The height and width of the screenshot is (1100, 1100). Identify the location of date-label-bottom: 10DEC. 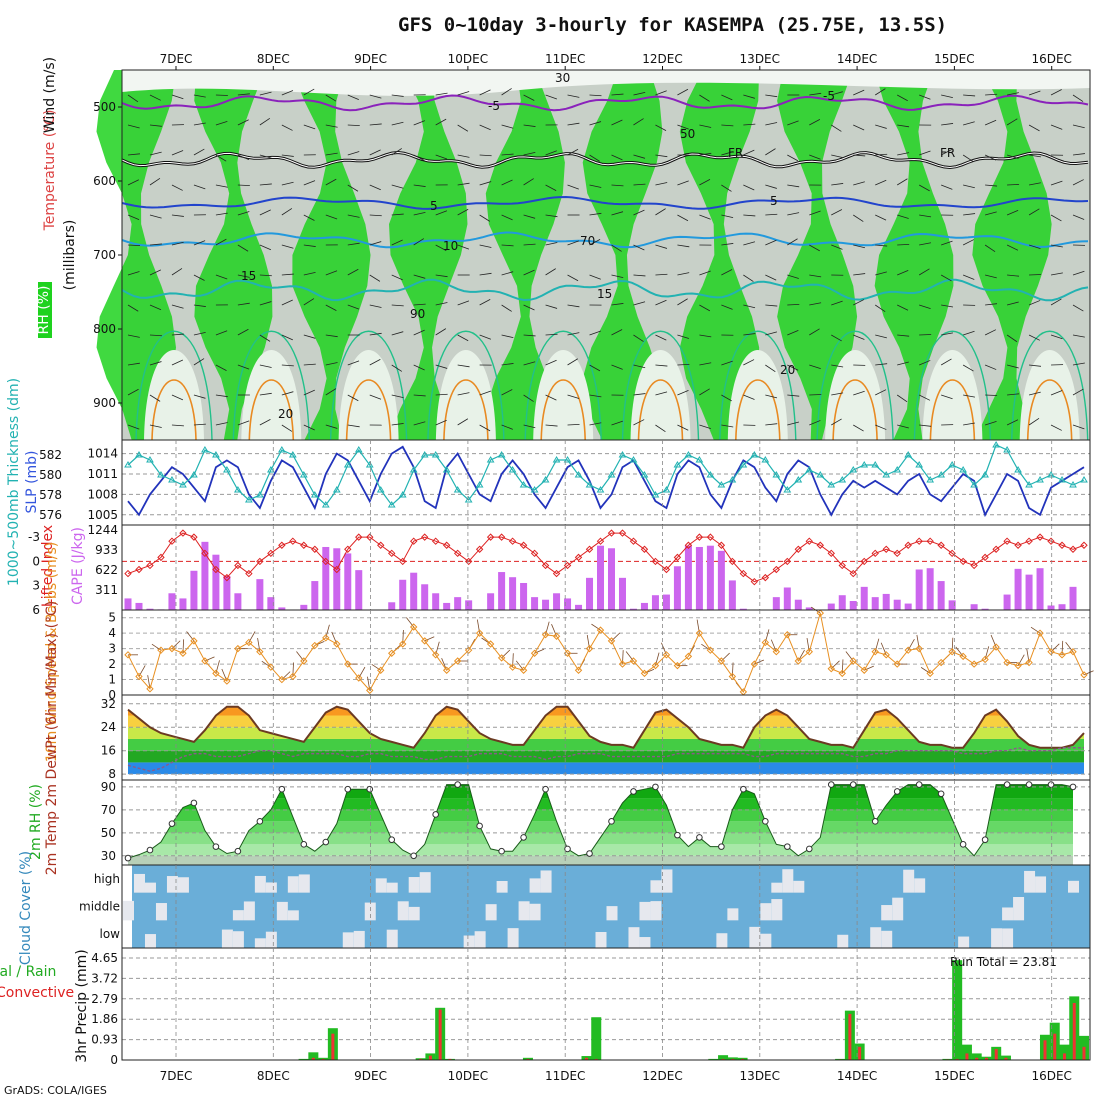
(468, 1076).